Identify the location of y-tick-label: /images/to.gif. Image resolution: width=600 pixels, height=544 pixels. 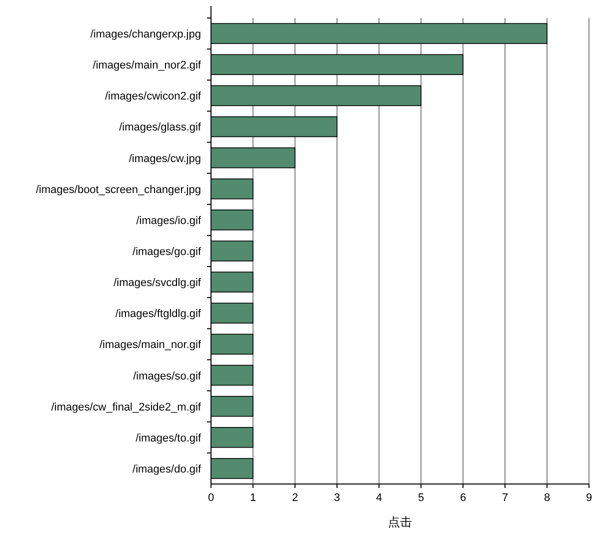
(169, 438).